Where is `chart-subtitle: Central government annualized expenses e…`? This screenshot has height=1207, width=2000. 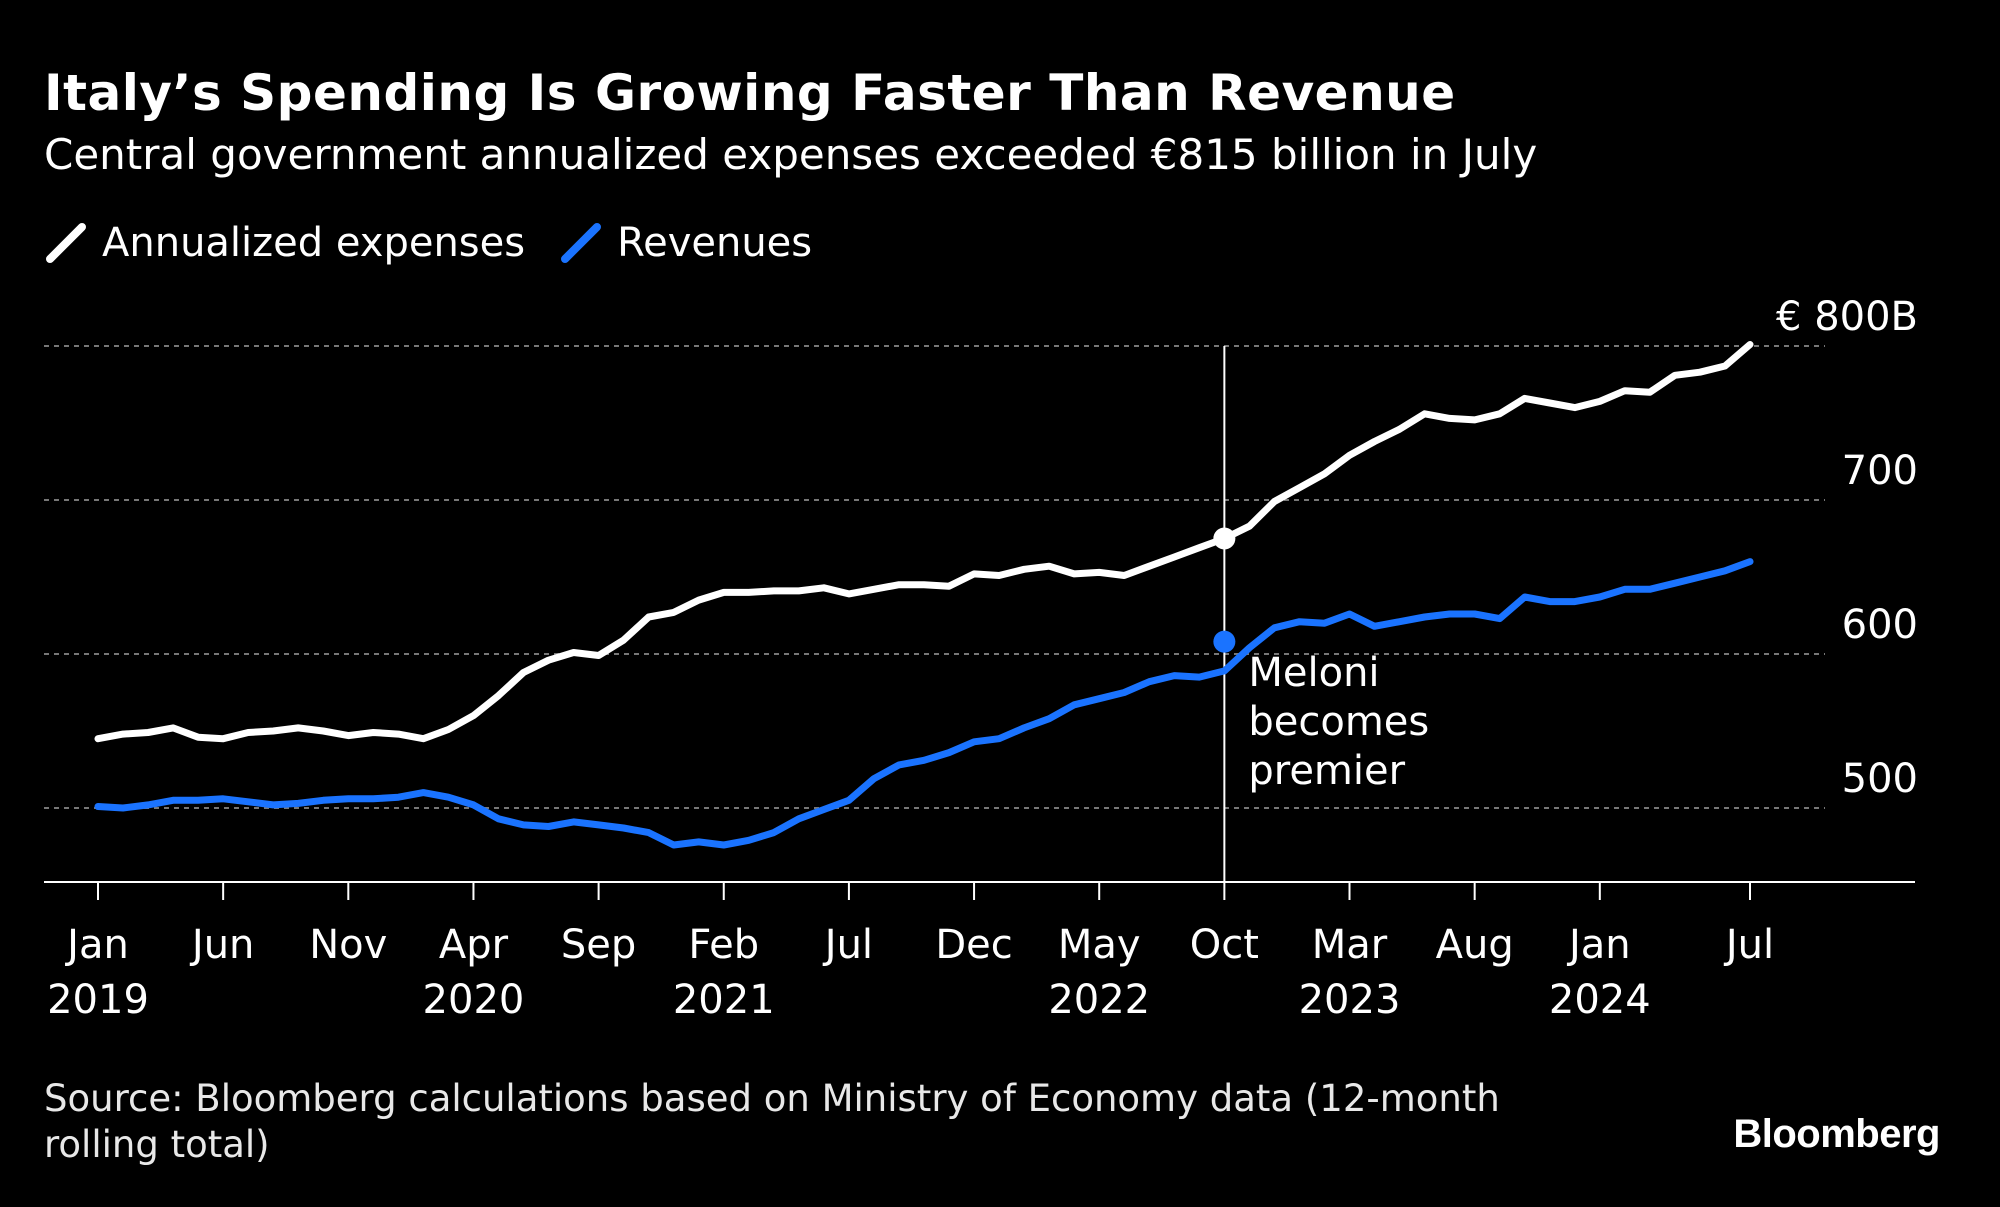
chart-subtitle: Central government annualized expenses e… is located at coordinates (791, 154).